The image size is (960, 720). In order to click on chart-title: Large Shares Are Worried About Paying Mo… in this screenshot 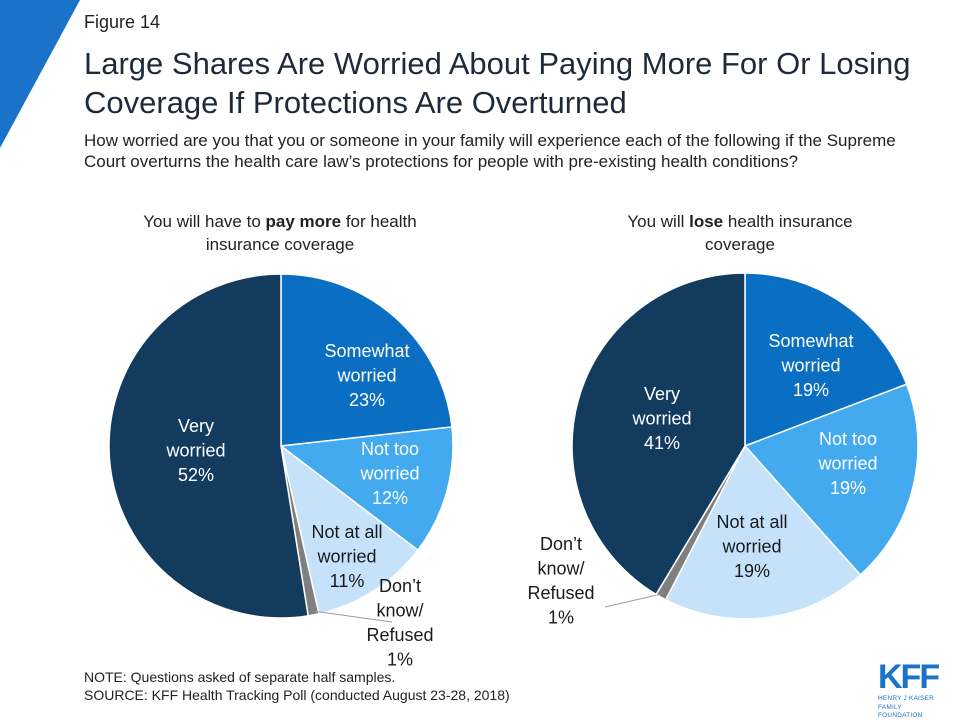, I will do `click(497, 83)`.